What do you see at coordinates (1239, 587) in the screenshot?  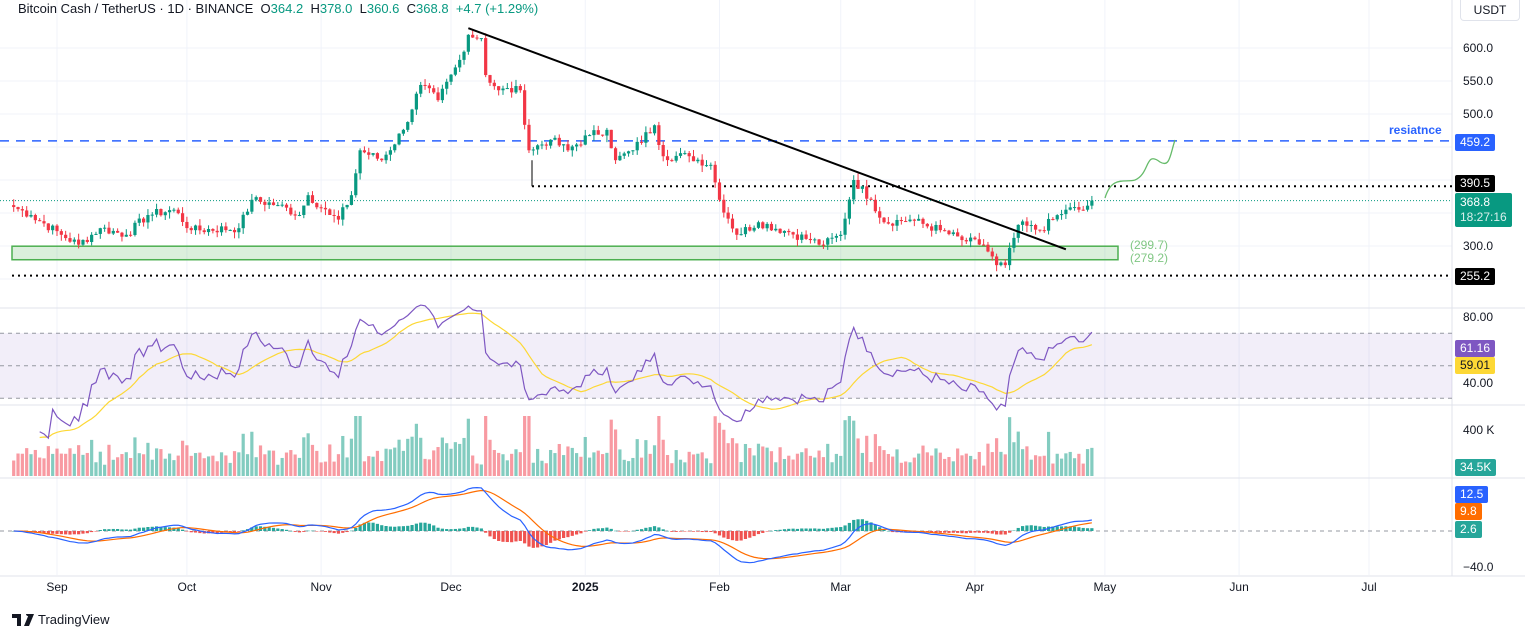 I see `x-axis-label: Jun` at bounding box center [1239, 587].